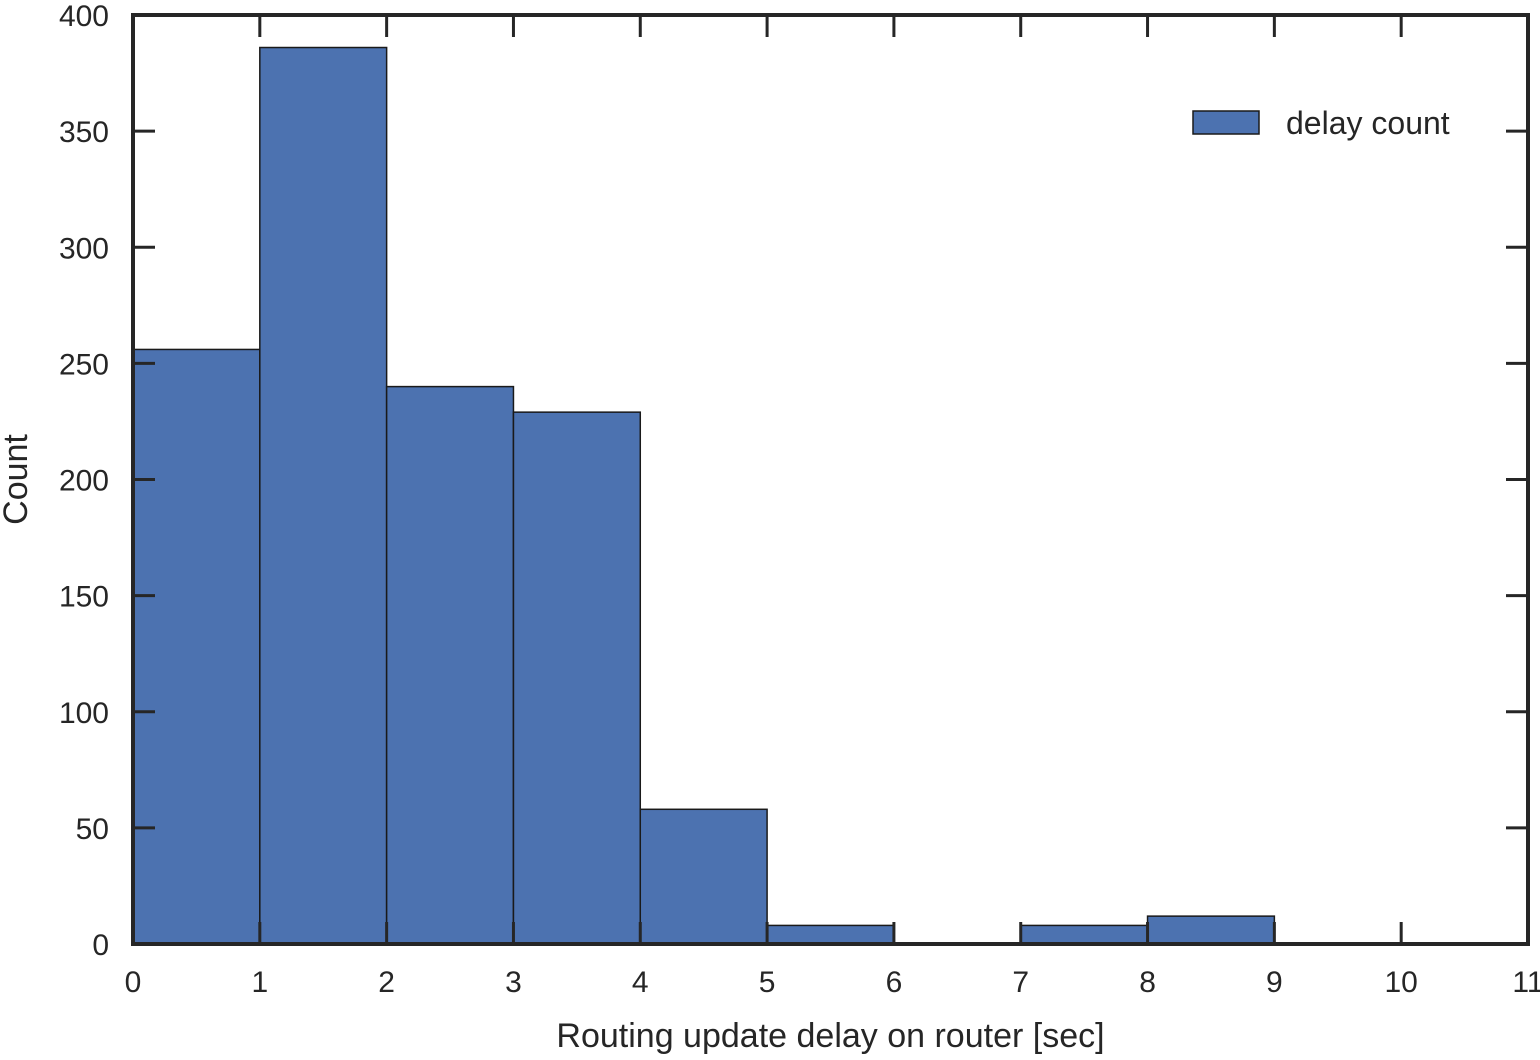 The height and width of the screenshot is (1060, 1540). What do you see at coordinates (830, 1036) in the screenshot?
I see `x-axis-title: Routing update delay on router [sec]` at bounding box center [830, 1036].